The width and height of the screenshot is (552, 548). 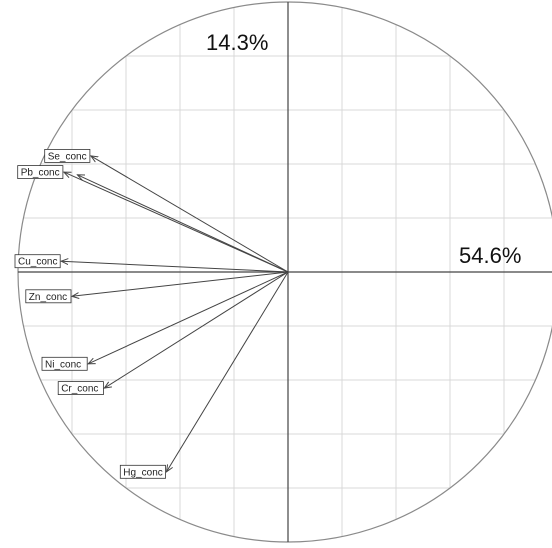 I want to click on vector-label-box-ni_conc, so click(x=64, y=363).